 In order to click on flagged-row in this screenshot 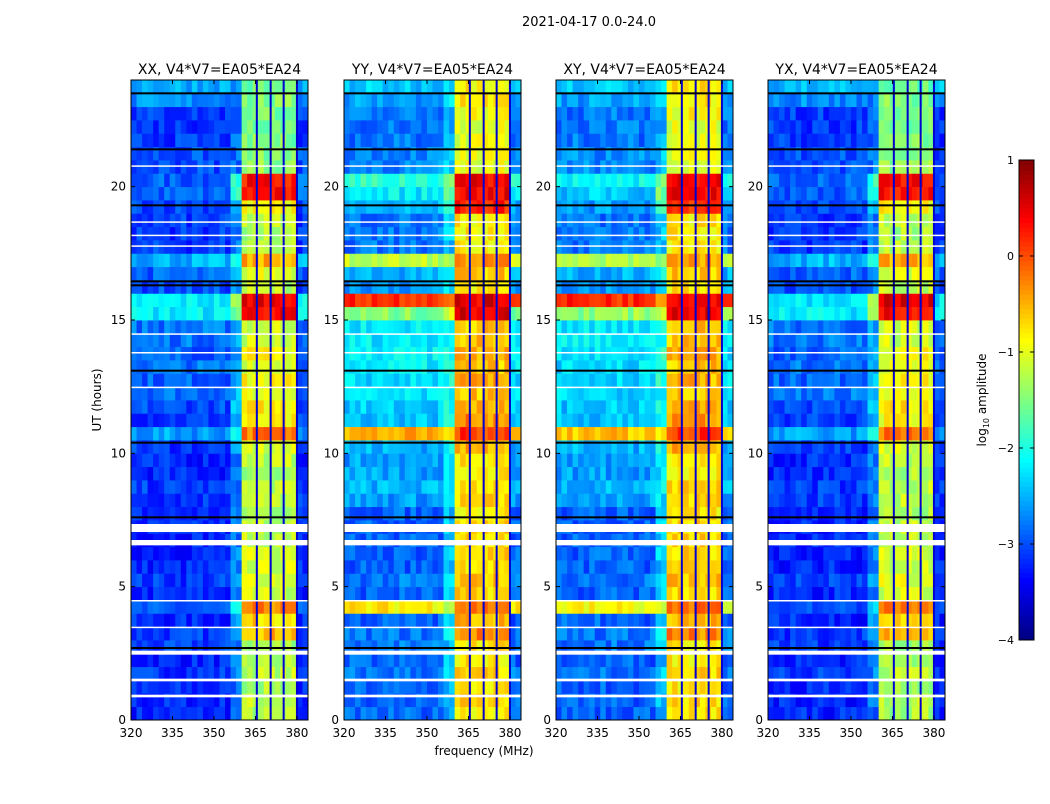, I will do `click(644, 222)`.